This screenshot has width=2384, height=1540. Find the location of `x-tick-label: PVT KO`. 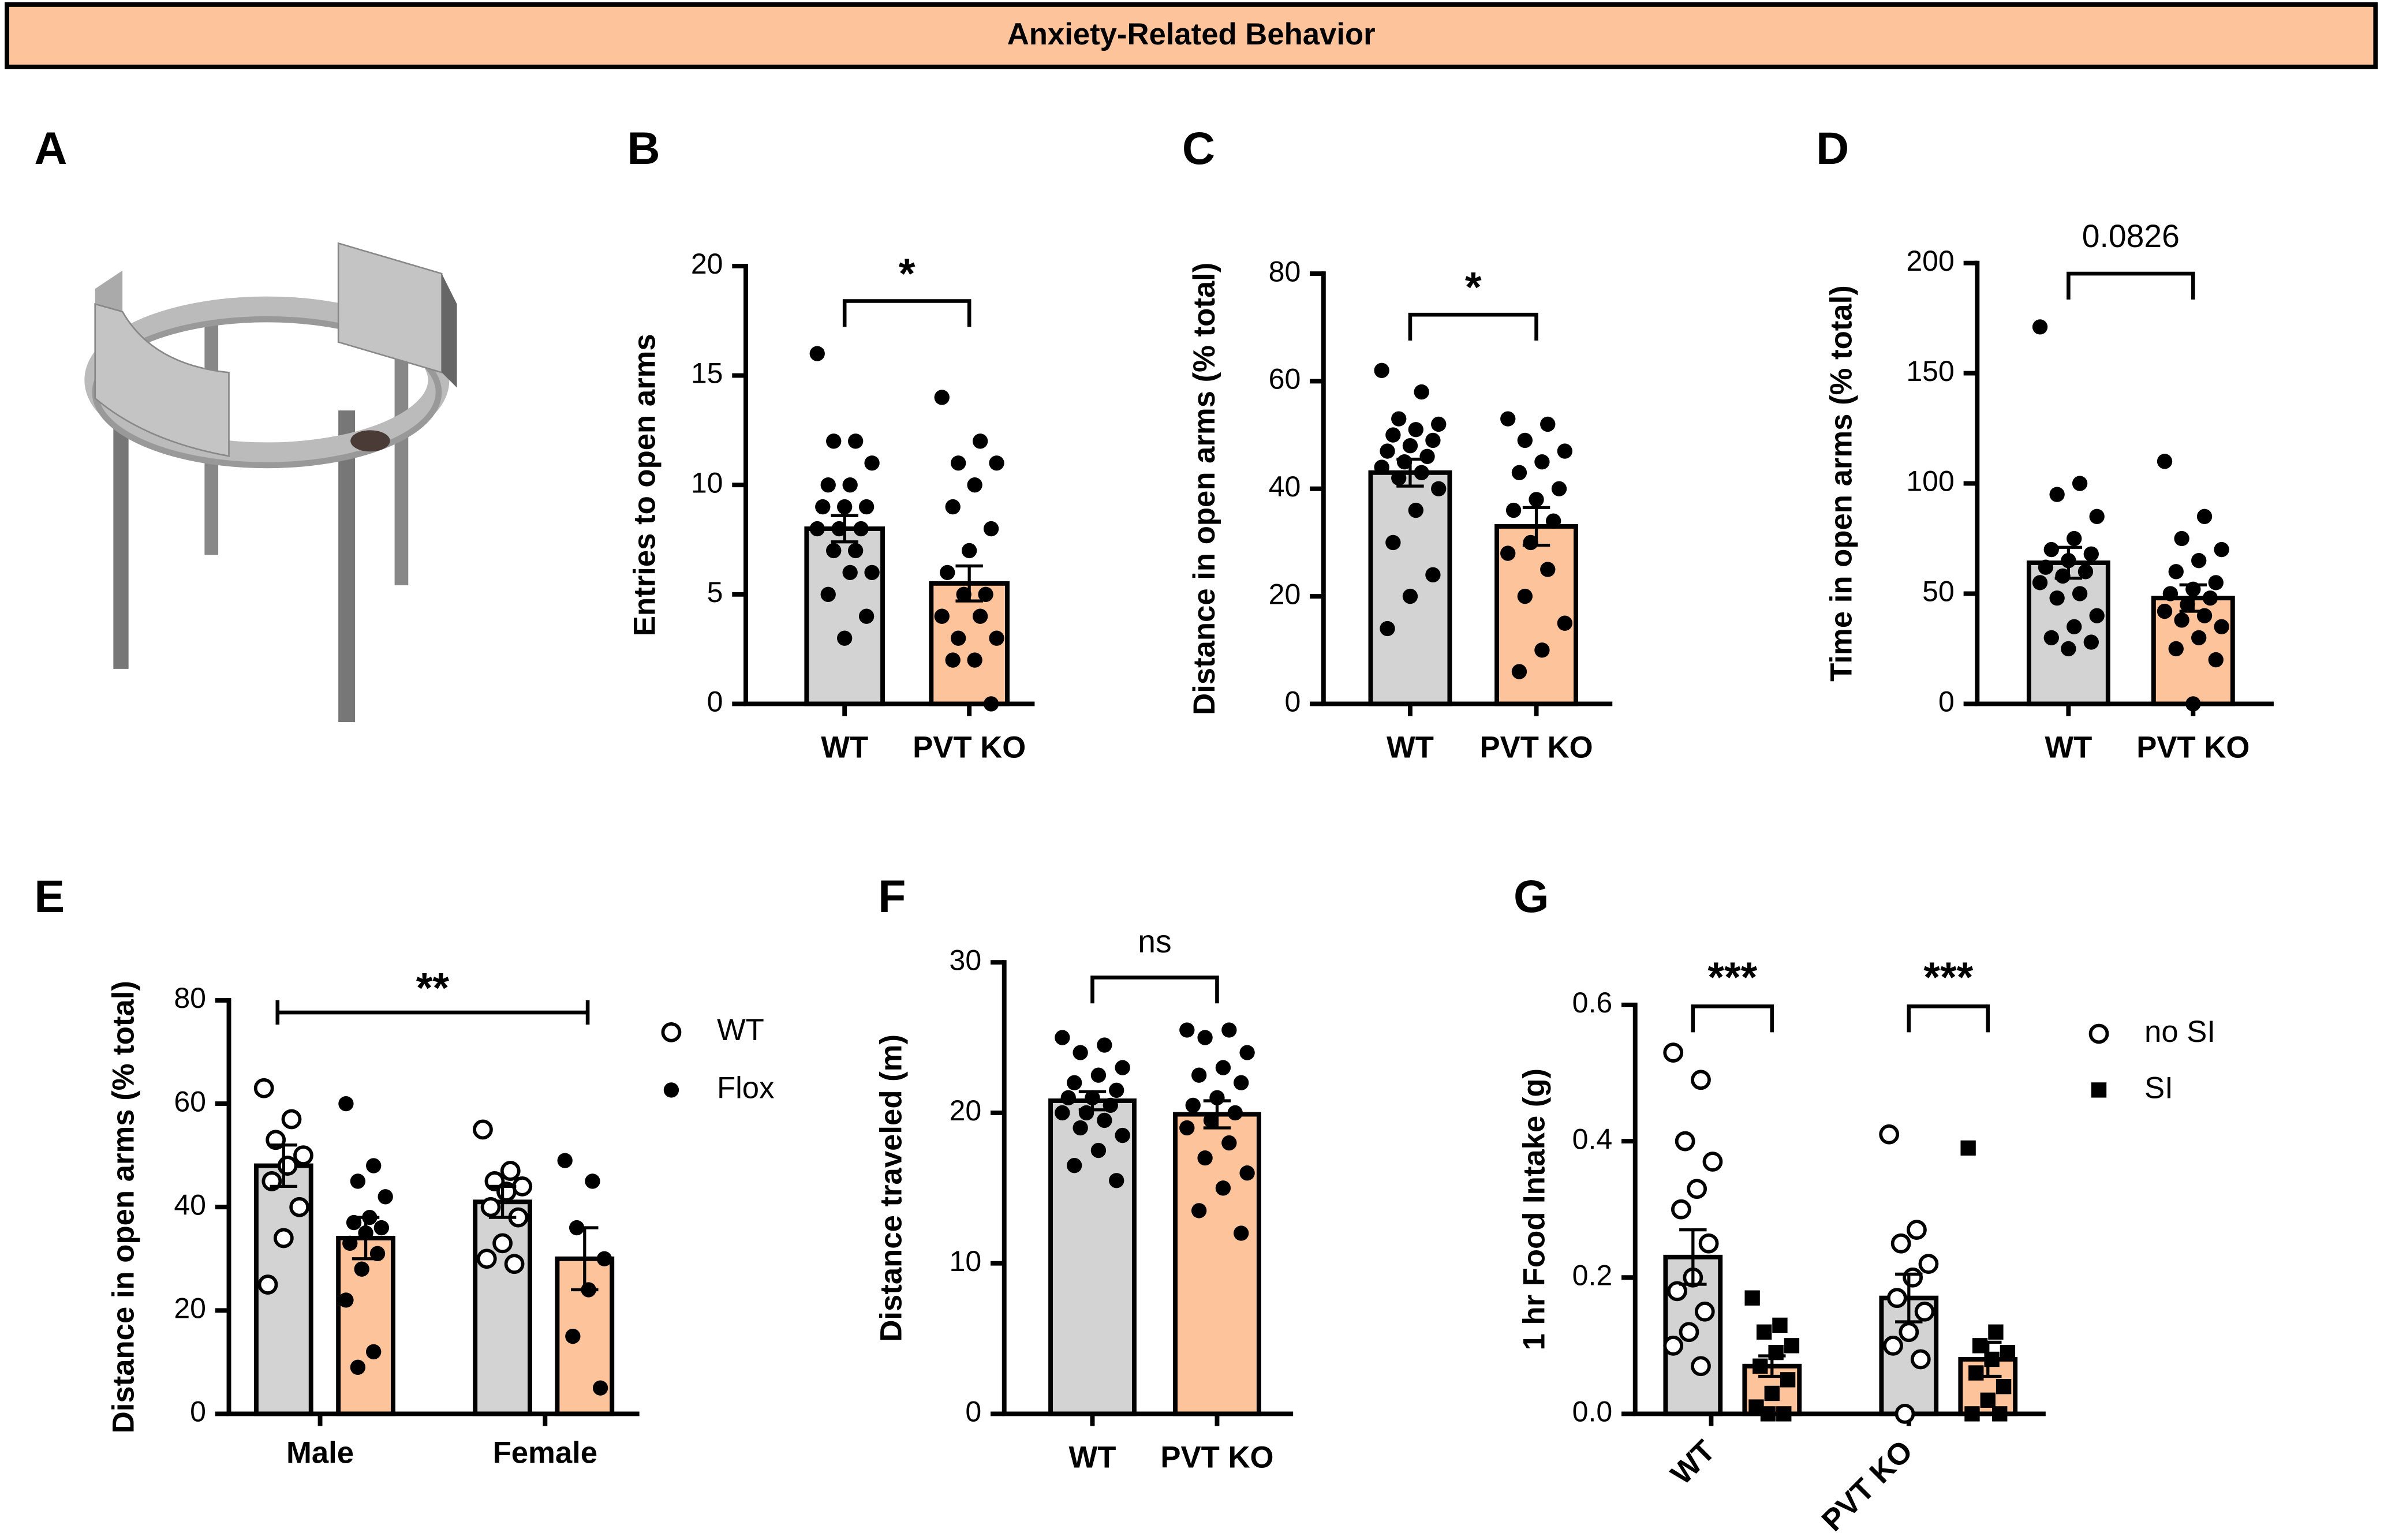

x-tick-label: PVT KO is located at coordinates (970, 747).